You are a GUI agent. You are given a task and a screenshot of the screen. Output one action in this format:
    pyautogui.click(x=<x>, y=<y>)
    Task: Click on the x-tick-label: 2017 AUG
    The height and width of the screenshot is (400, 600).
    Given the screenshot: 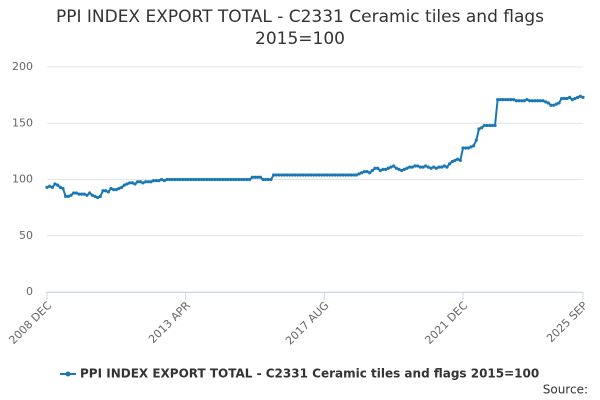 What is the action you would take?
    pyautogui.click(x=307, y=323)
    